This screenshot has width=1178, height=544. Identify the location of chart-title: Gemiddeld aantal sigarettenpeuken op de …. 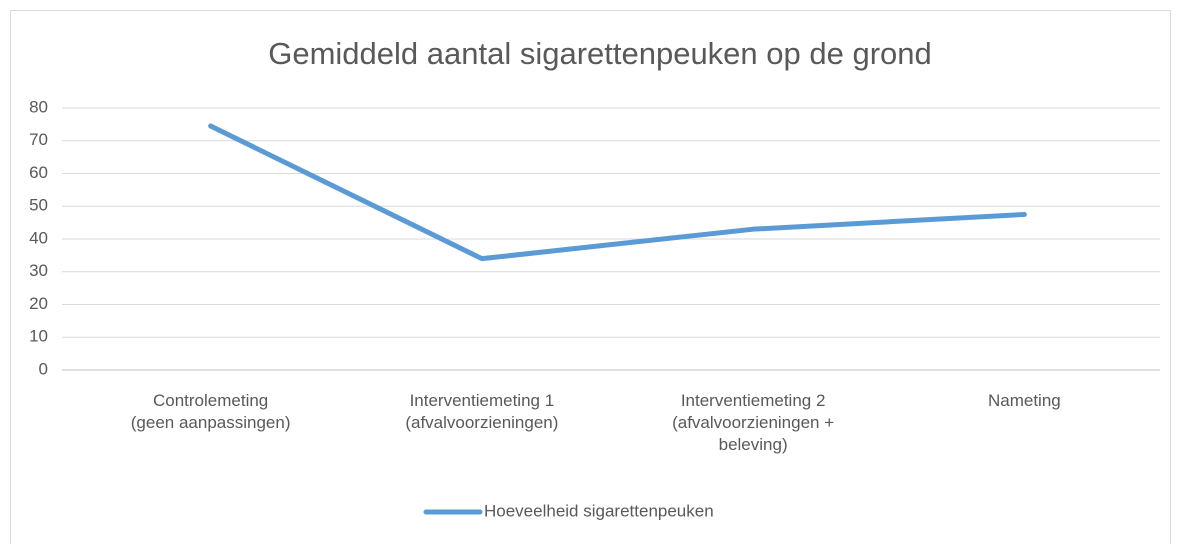
(600, 53).